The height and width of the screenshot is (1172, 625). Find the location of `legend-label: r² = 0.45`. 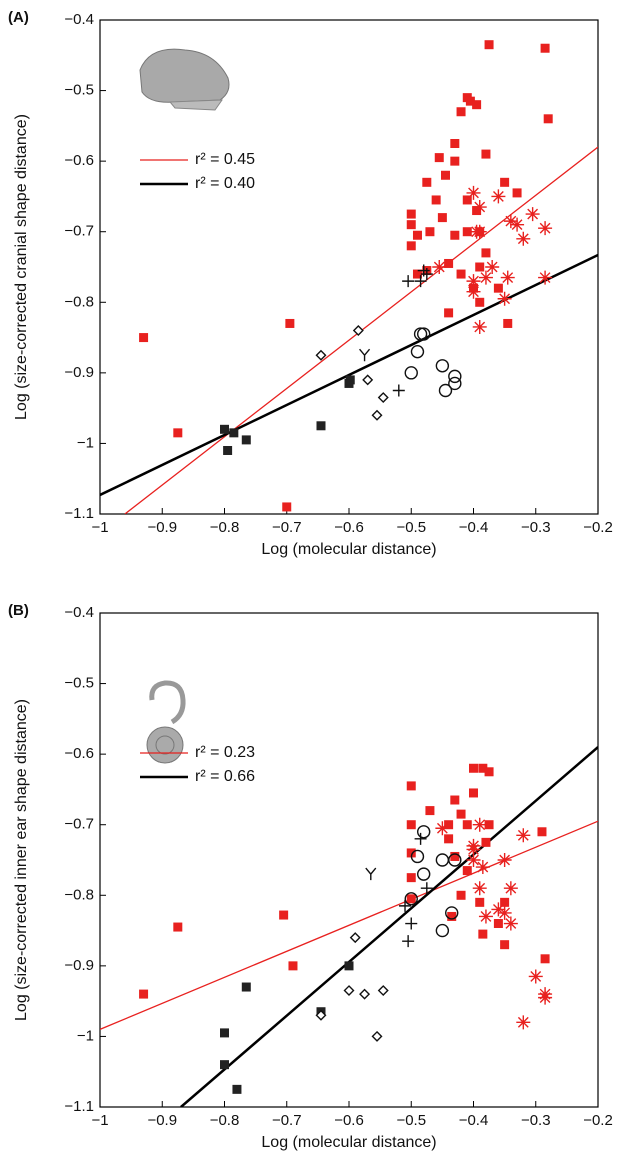

legend-label: r² = 0.45 is located at coordinates (225, 159).